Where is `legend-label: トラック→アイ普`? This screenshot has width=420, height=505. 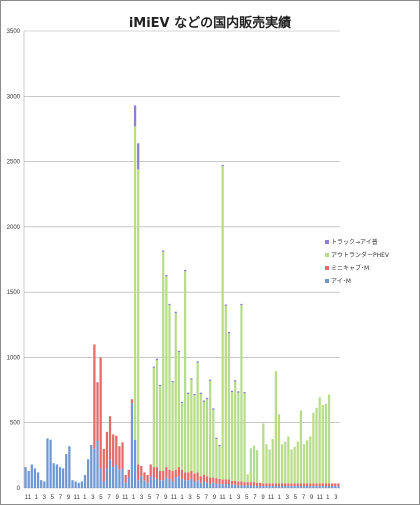 legend-label: トラック→アイ普 is located at coordinates (354, 242).